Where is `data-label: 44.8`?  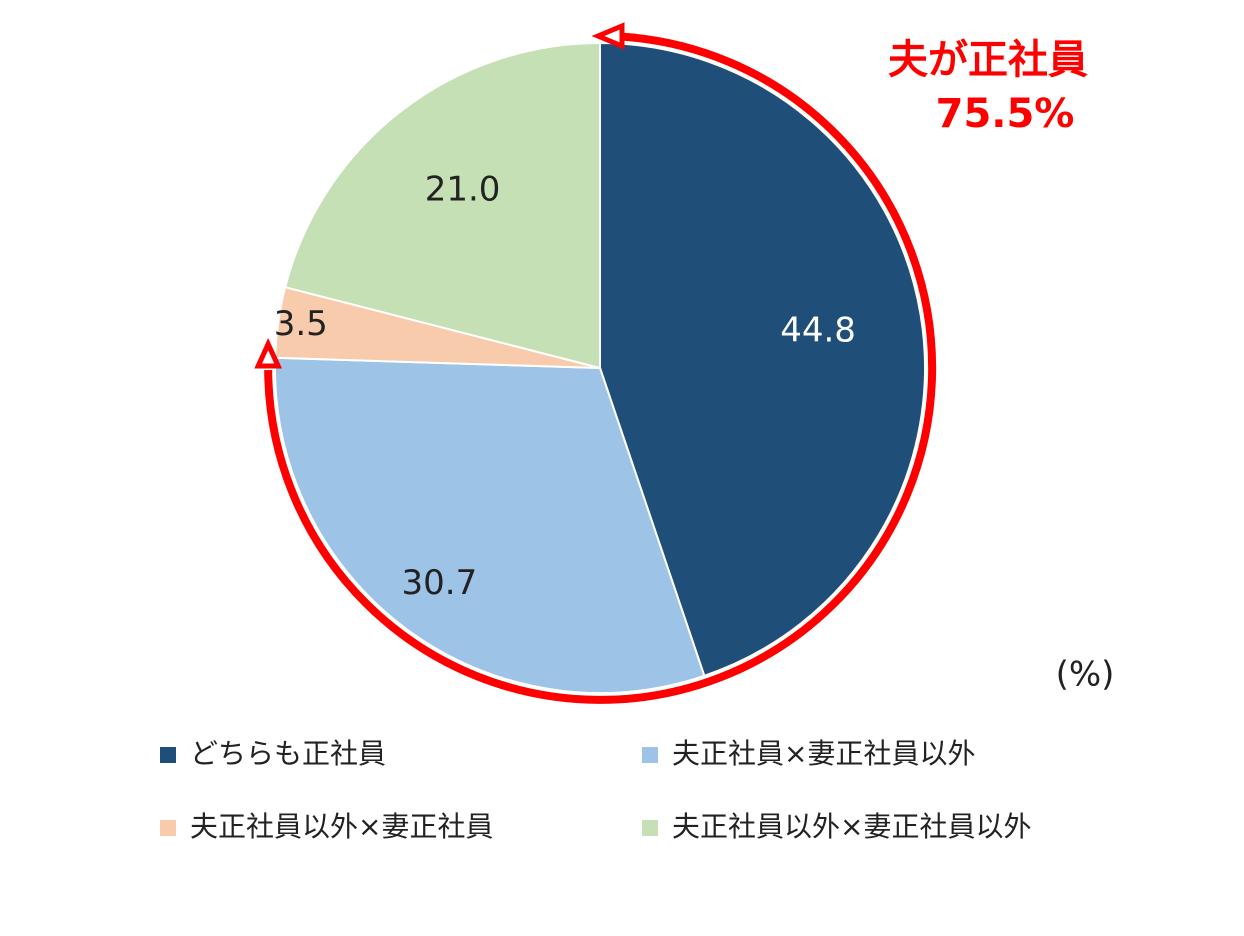 data-label: 44.8 is located at coordinates (818, 331).